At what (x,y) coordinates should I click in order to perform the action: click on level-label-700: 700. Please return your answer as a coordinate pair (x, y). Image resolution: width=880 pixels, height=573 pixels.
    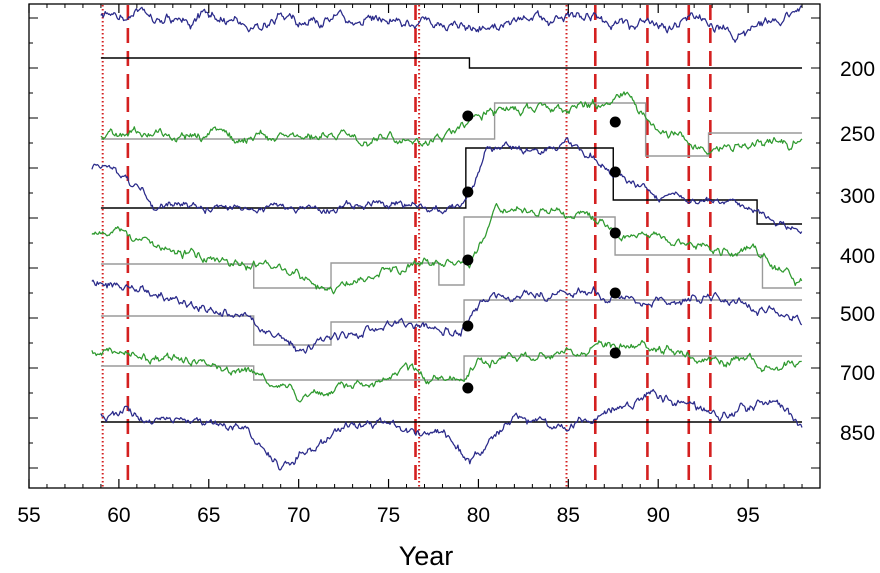
    Looking at the image, I should click on (857, 373).